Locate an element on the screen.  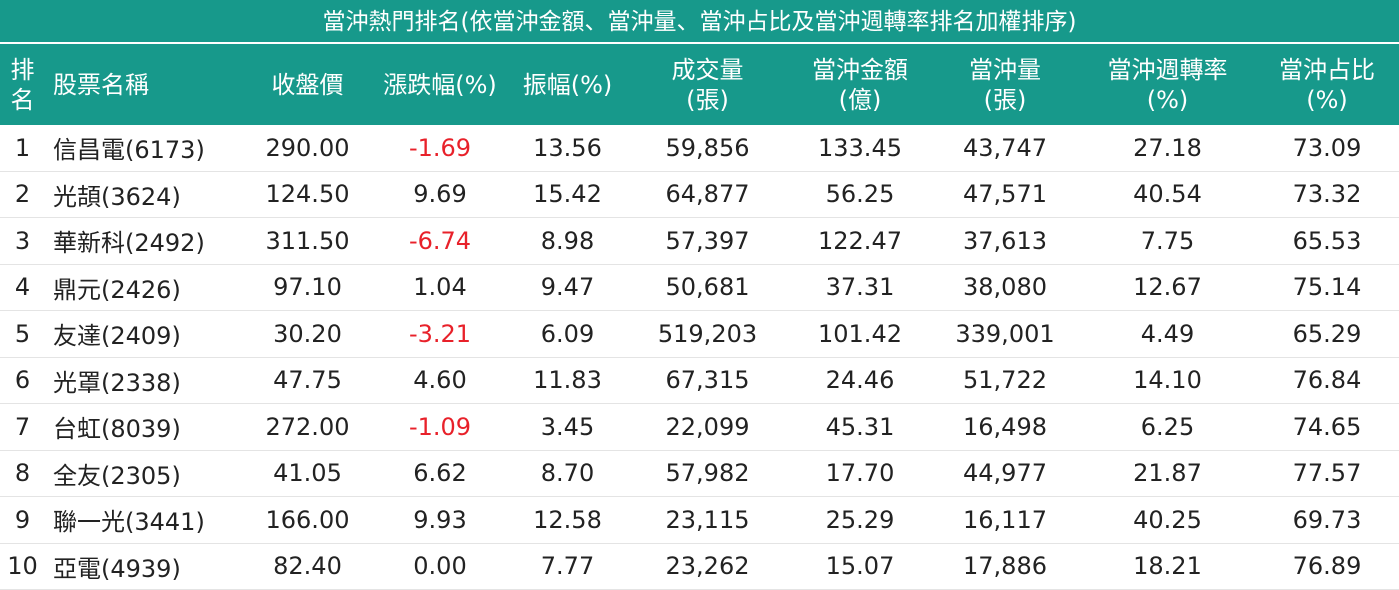
table-cell: 7.75 is located at coordinates (1167, 241).